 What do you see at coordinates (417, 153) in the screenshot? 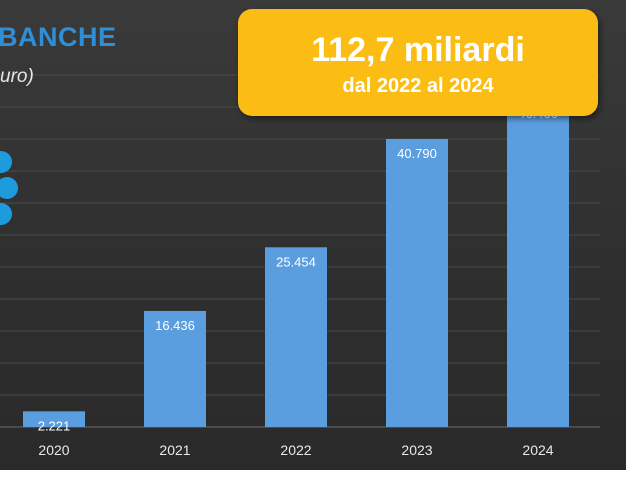
I see `value-label-2023: 40.790` at bounding box center [417, 153].